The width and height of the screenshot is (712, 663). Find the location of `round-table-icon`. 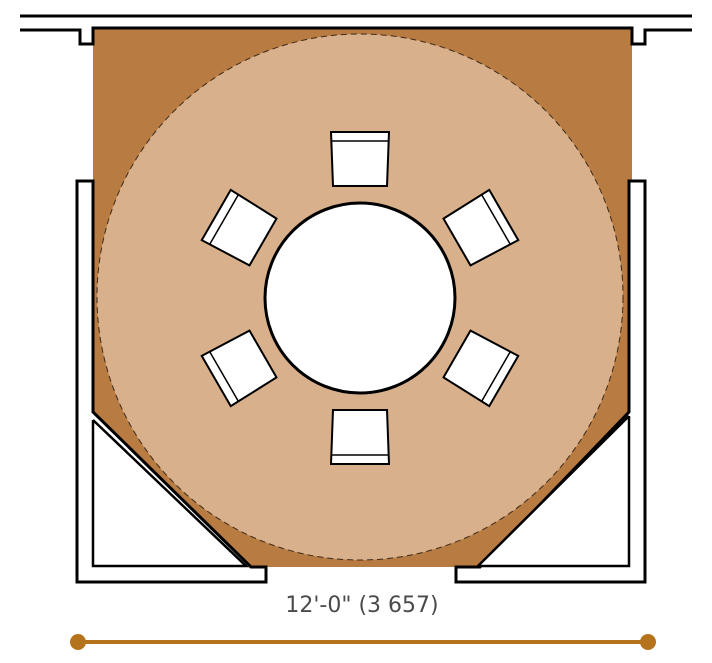

round-table-icon is located at coordinates (360, 298).